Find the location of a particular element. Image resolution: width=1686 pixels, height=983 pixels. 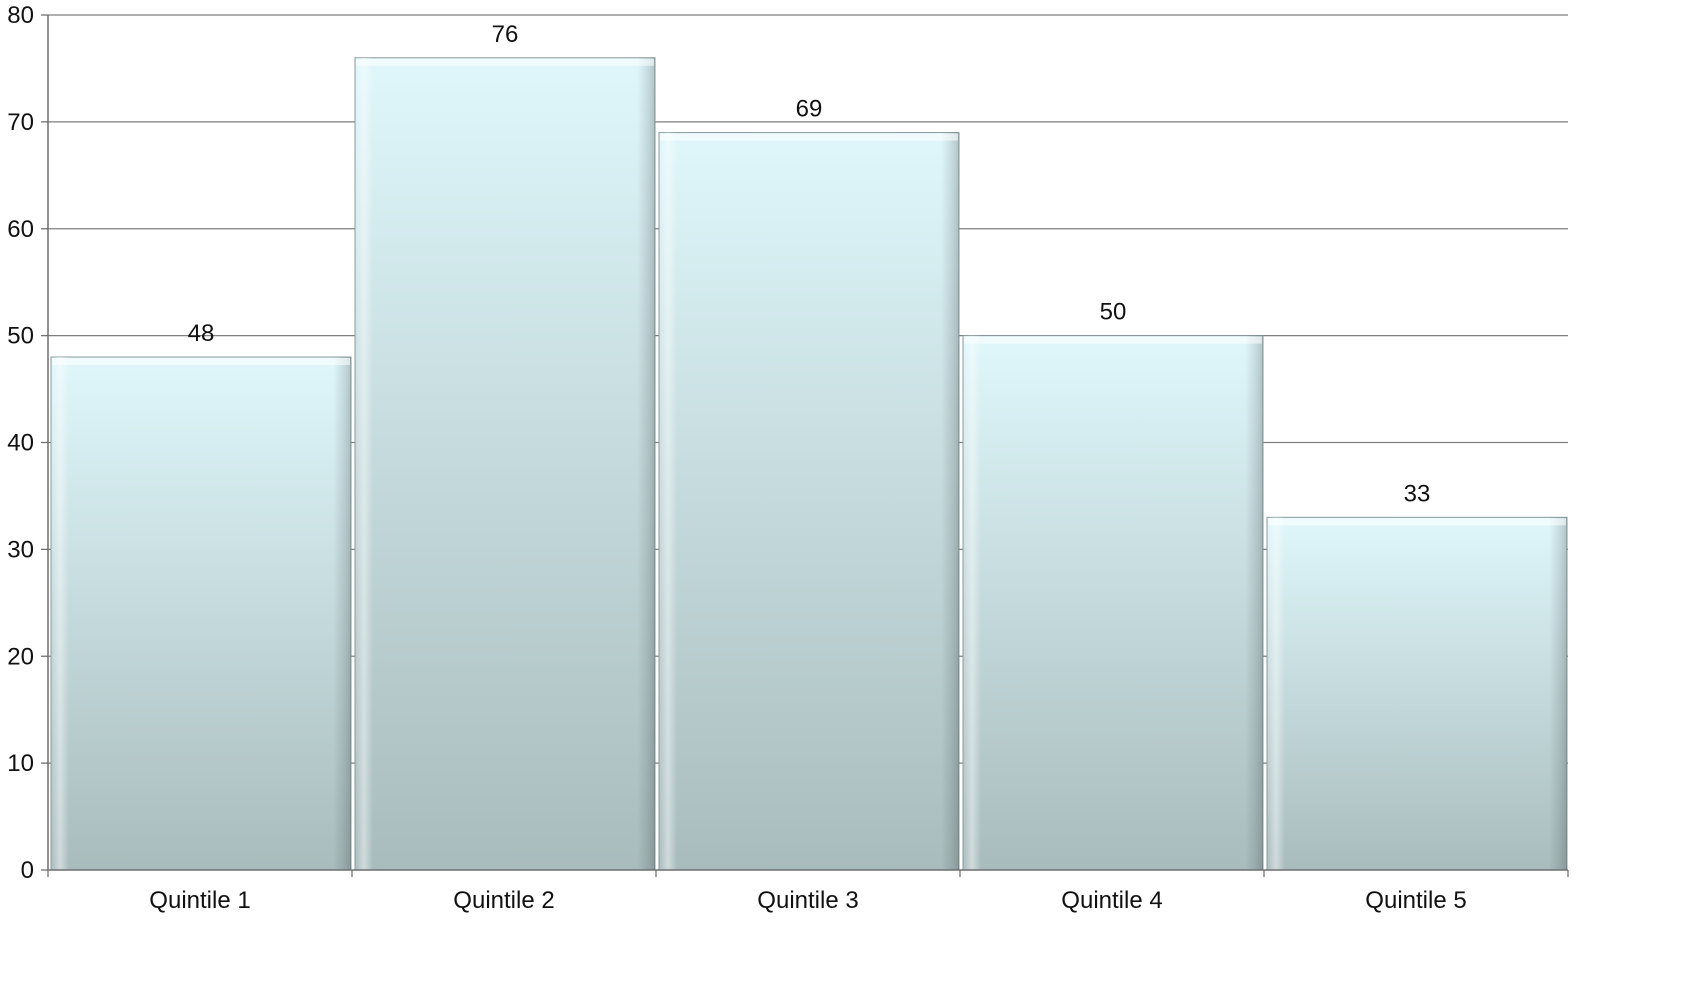

y-tick-label: 0 is located at coordinates (27, 870).